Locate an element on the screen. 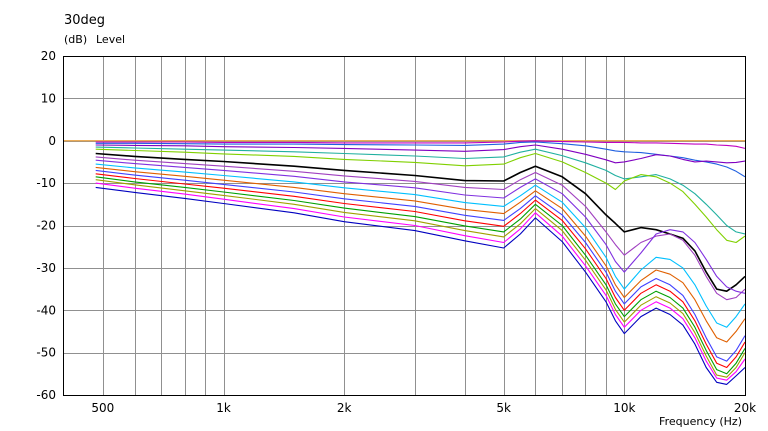  y-axis-ticks: 20 10 0 -10 -20 -30 -40 -50 -60 is located at coordinates (46, 225).